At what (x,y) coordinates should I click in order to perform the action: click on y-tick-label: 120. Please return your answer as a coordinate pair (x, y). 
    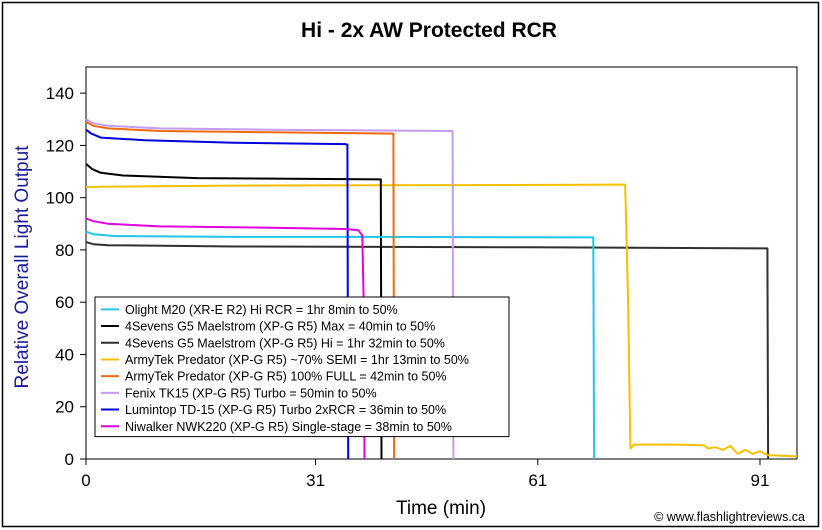
    Looking at the image, I should click on (60, 145).